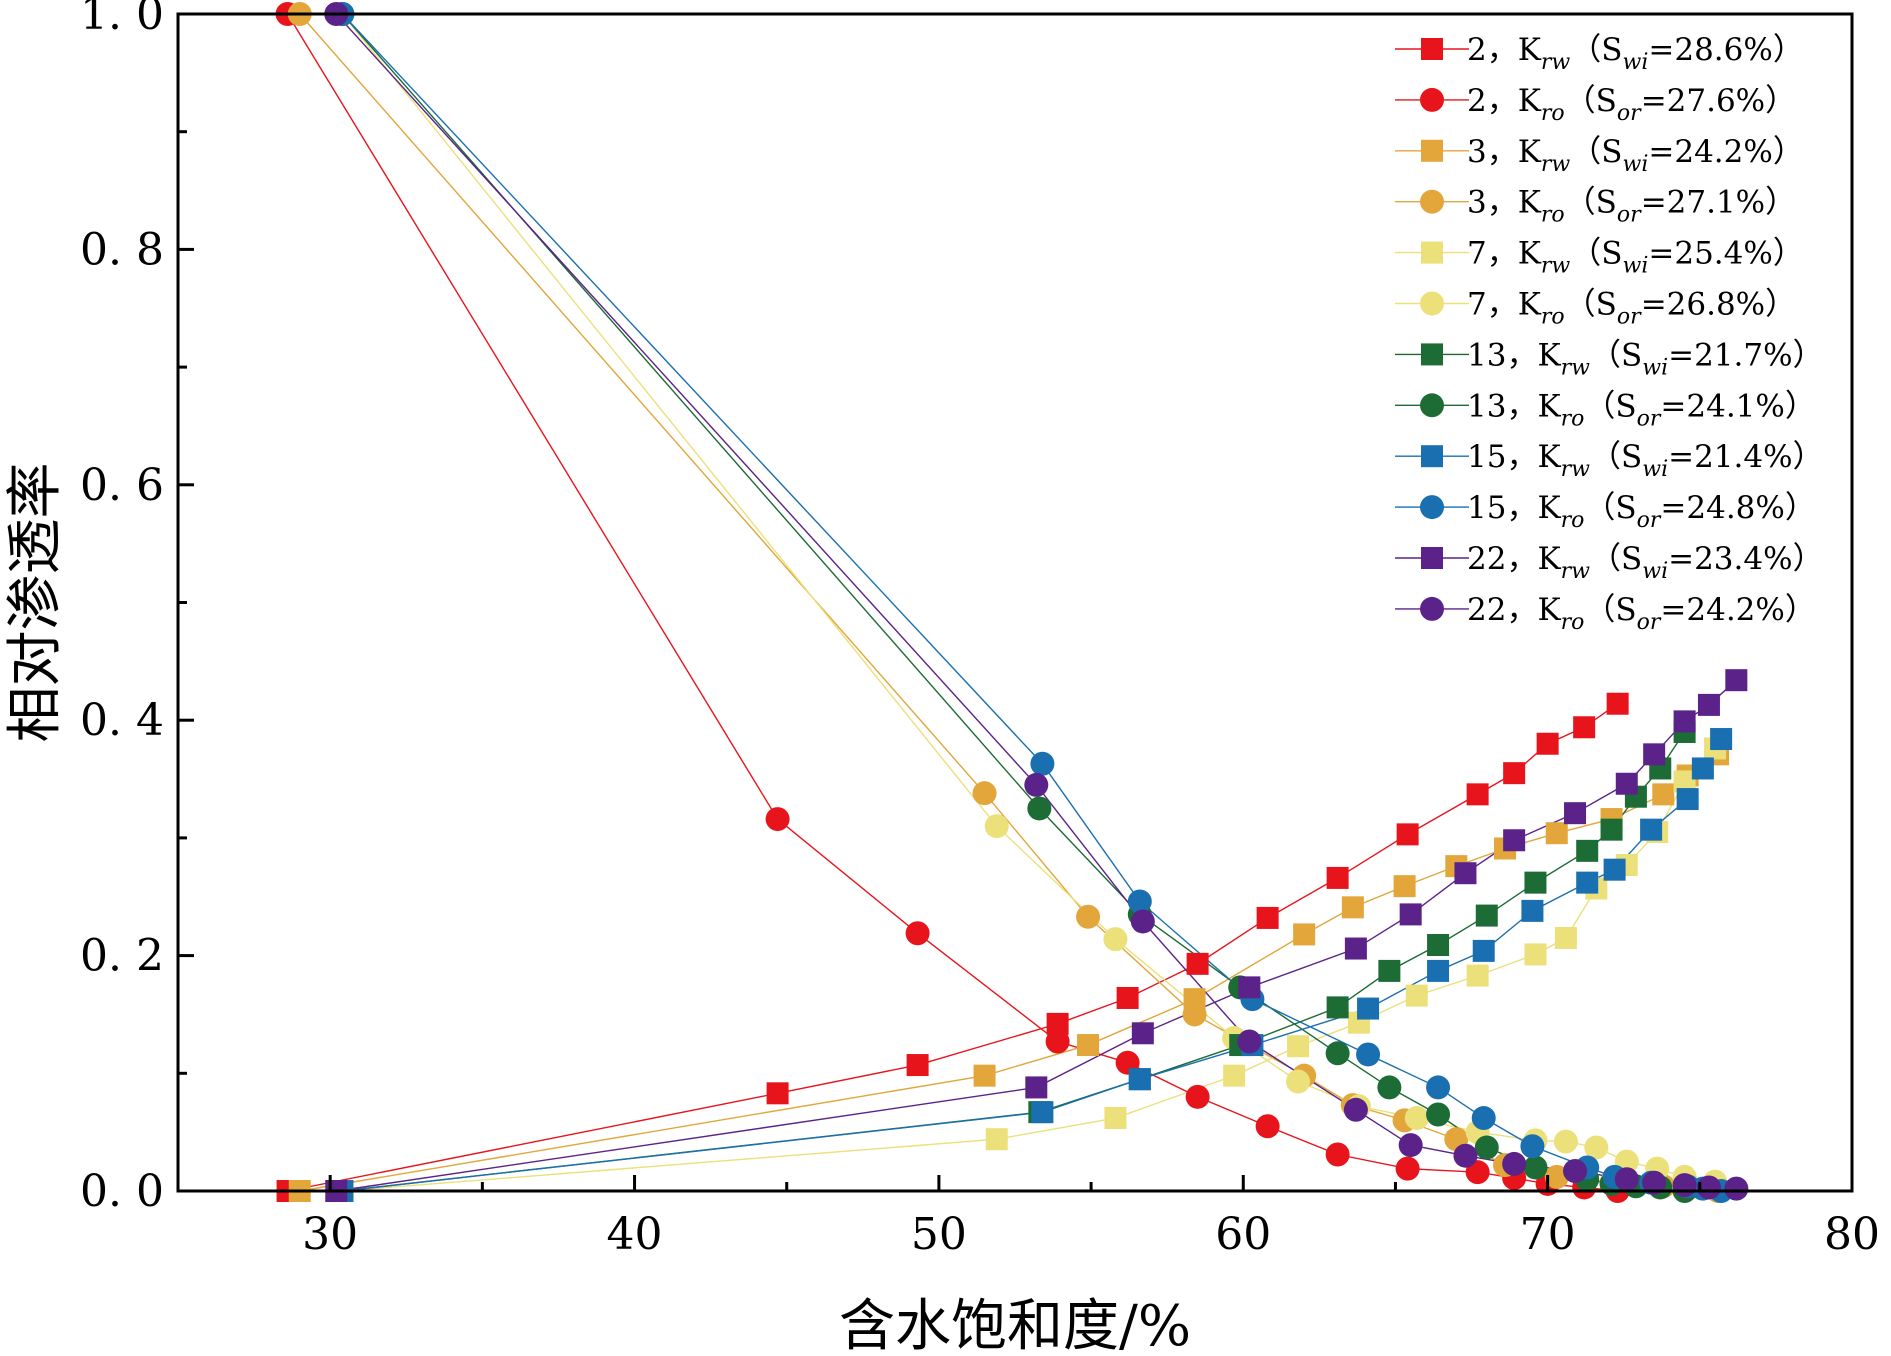 Image resolution: width=1891 pixels, height=1356 pixels. I want to click on legend-value: =23.4%, so click(1730, 559).